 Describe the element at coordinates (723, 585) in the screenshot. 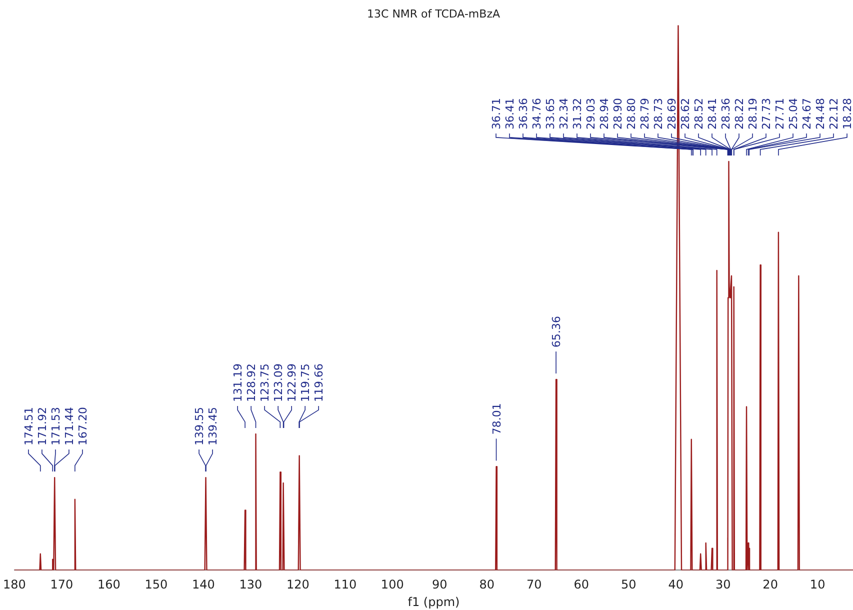

I see `x-tick-label: 30` at that location.